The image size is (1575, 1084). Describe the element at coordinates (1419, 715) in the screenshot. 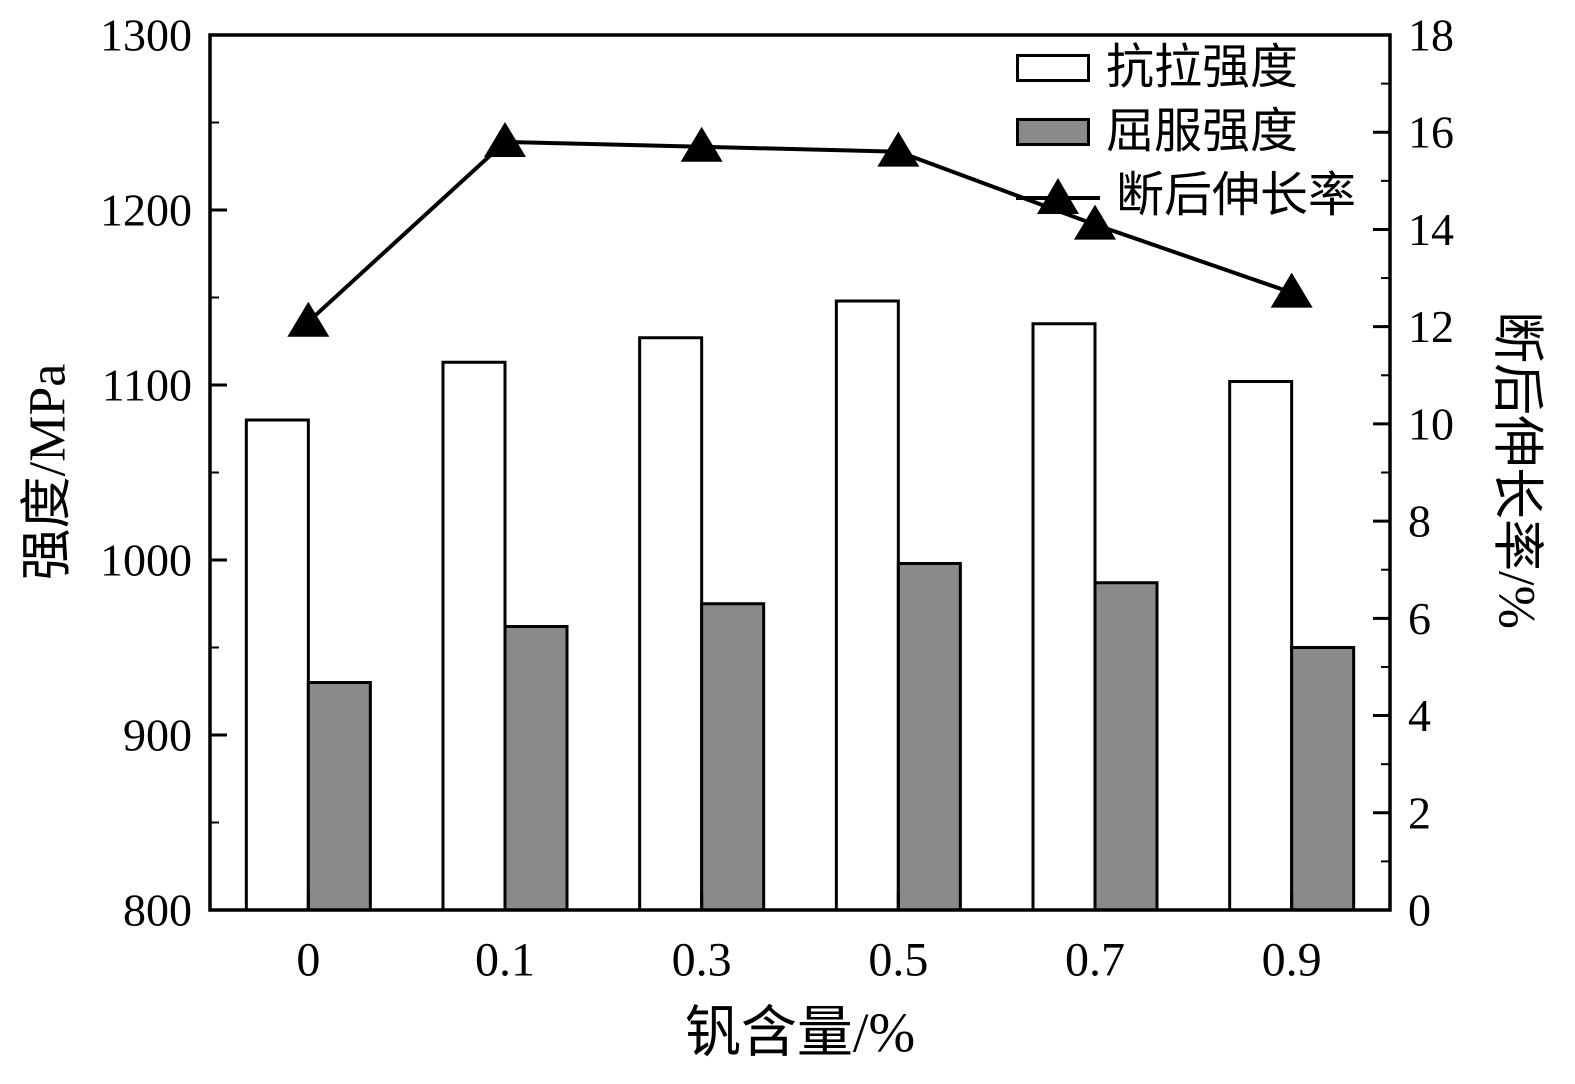

I see `right-tick-label: 4` at that location.